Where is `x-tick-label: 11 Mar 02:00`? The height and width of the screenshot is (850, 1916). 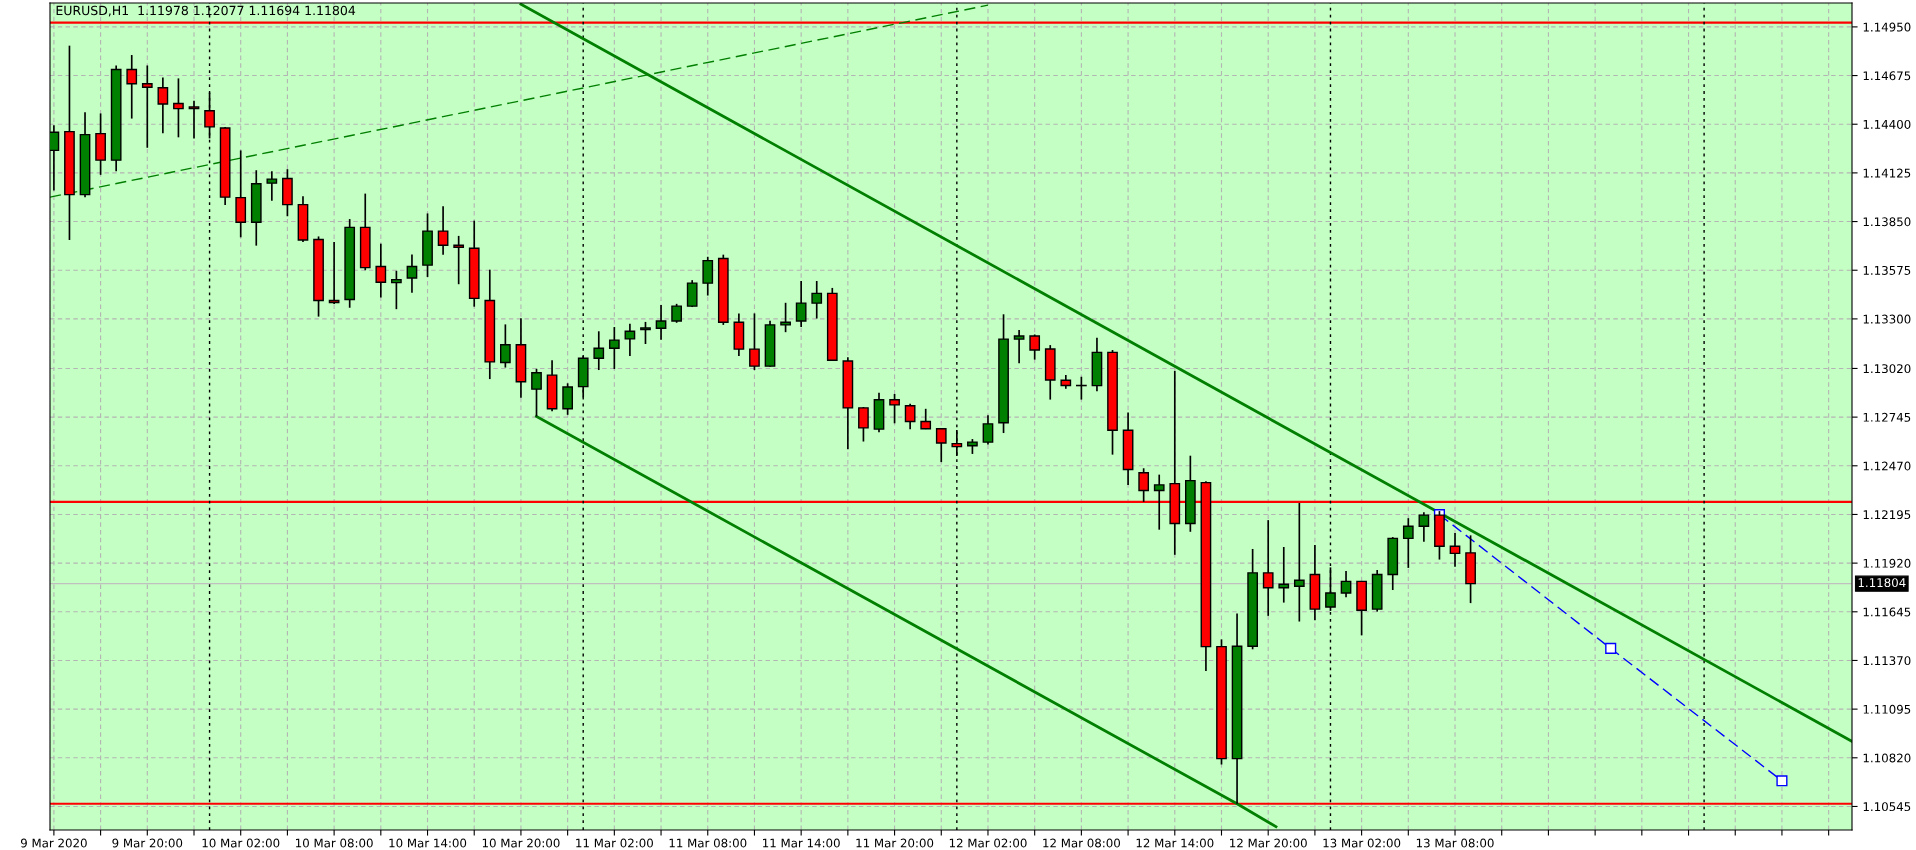
x-tick-label: 11 Mar 02:00 is located at coordinates (614, 843).